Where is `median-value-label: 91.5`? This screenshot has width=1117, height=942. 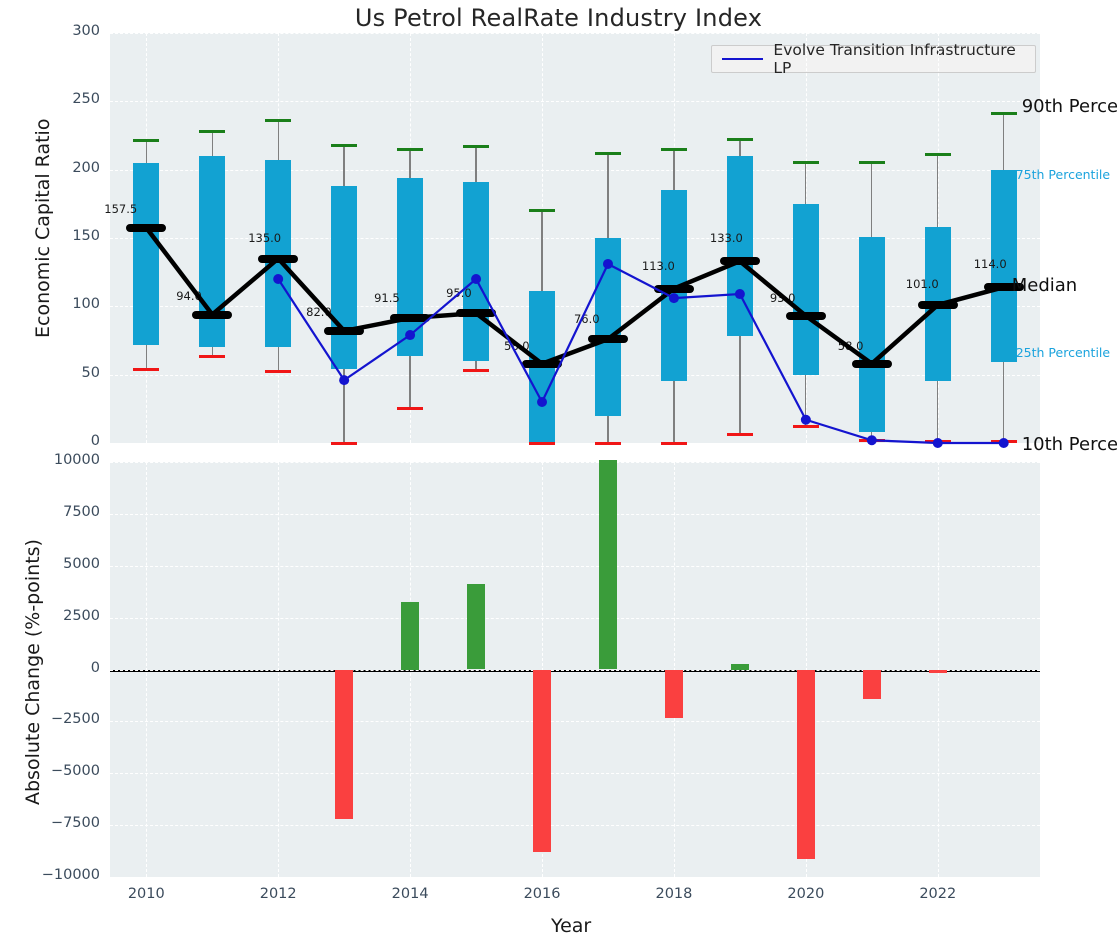
median-value-label: 91.5 is located at coordinates (387, 297).